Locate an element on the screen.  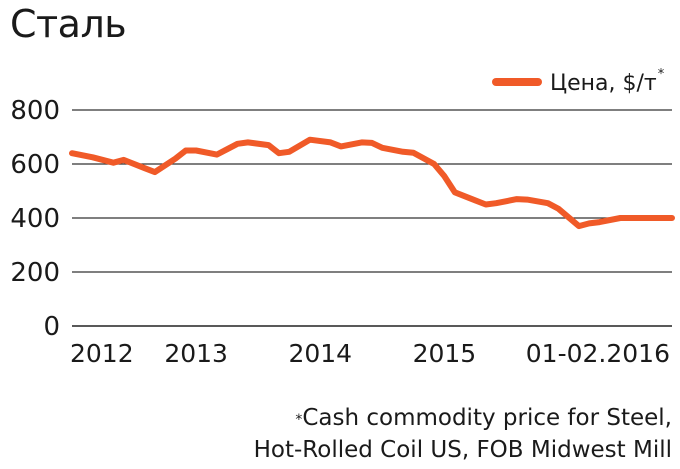
footnote-line-1: *Cash commodity price for Steel, is located at coordinates (463, 418).